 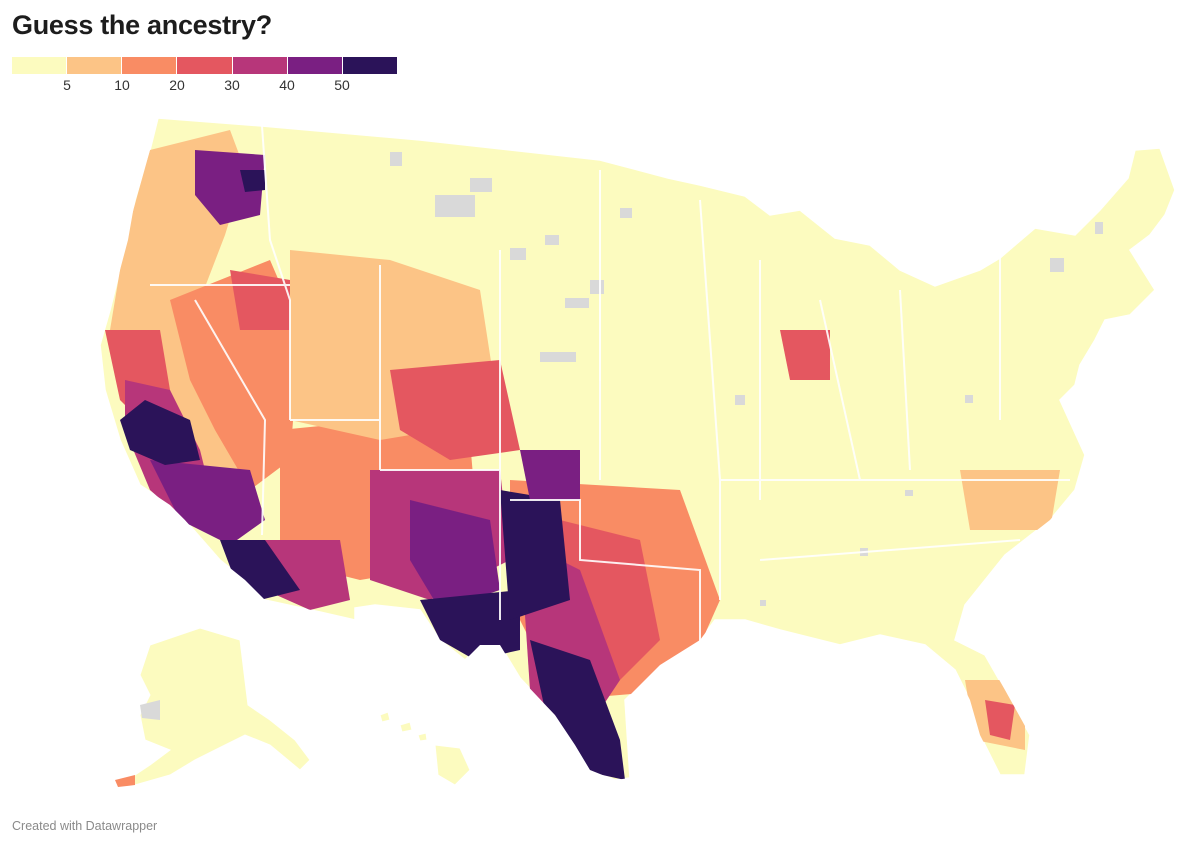 I want to click on region-panhandle-darkest, so click(x=535, y=555).